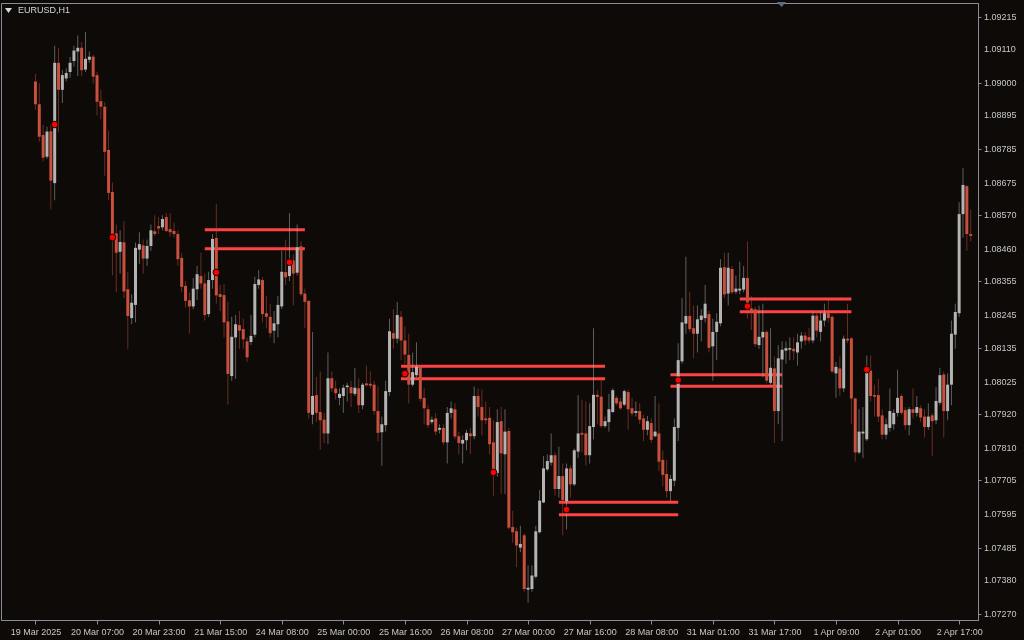 The image size is (1024, 640). I want to click on y-tick-label: 1.09215, so click(1000, 17).